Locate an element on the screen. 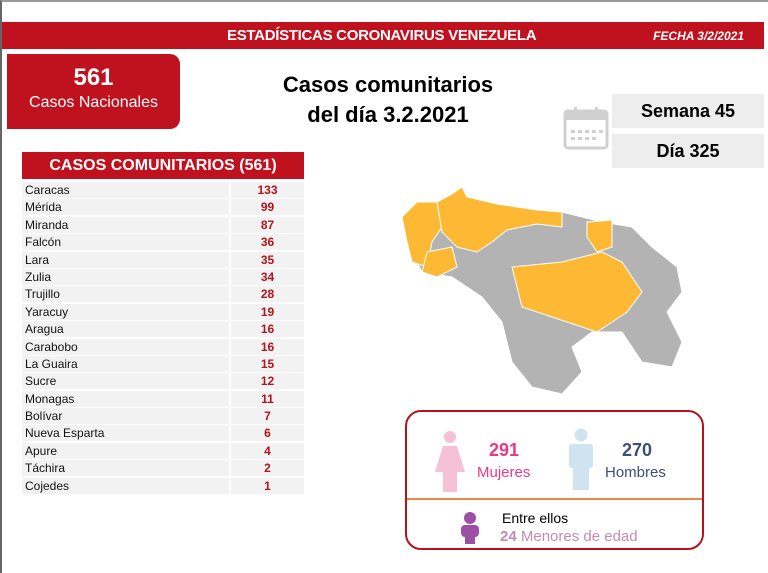 This screenshot has height=573, width=768. state-cases: 34 is located at coordinates (267, 276).